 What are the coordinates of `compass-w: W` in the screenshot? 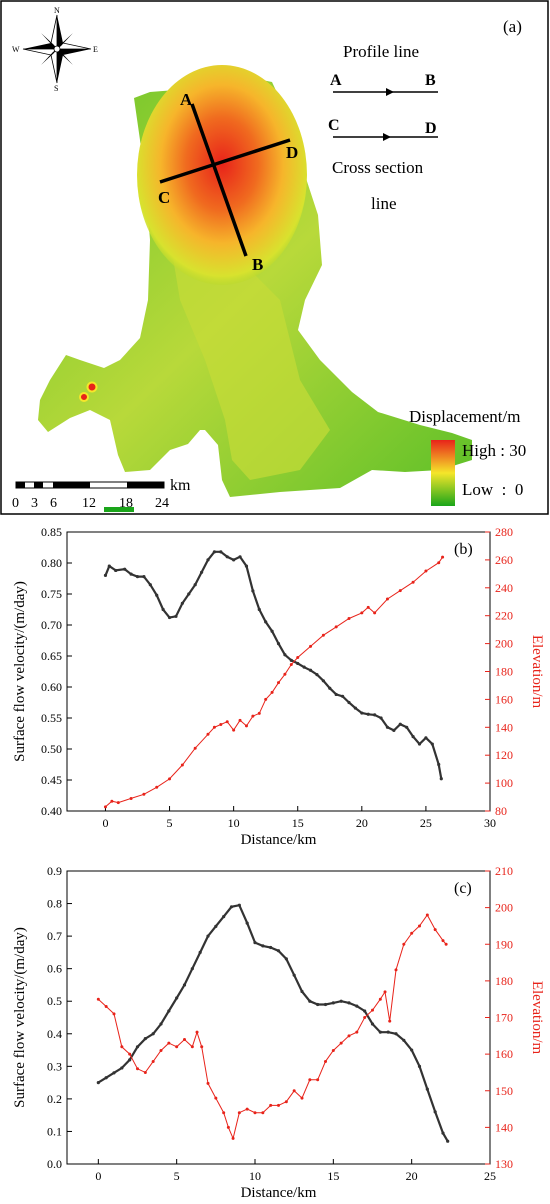 It's located at (16, 49).